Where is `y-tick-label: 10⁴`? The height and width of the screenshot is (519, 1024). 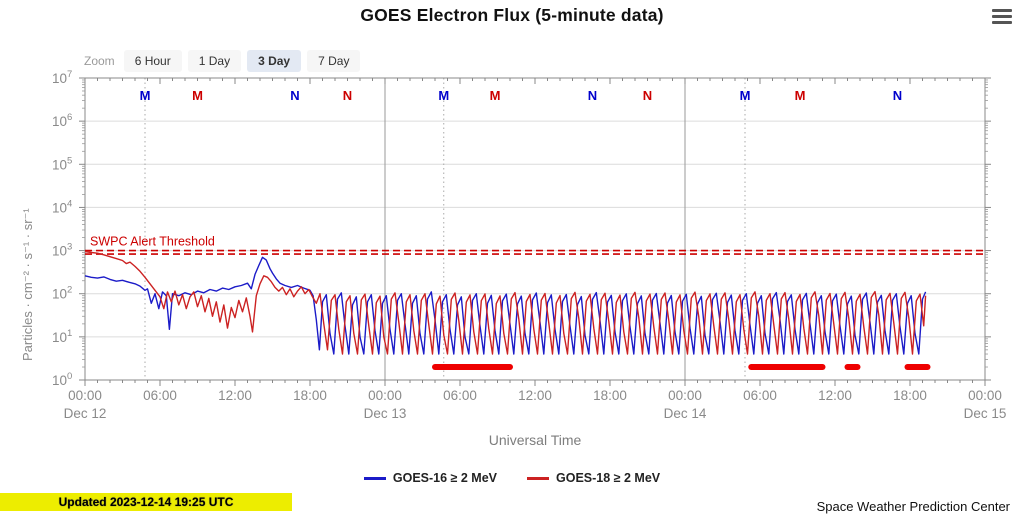
y-tick-label: 10⁴ is located at coordinates (62, 206).